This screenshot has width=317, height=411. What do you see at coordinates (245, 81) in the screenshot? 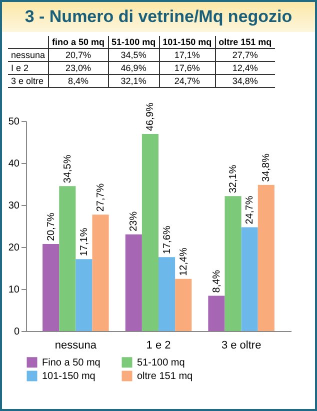
I see `text: 34,8%` at bounding box center [245, 81].